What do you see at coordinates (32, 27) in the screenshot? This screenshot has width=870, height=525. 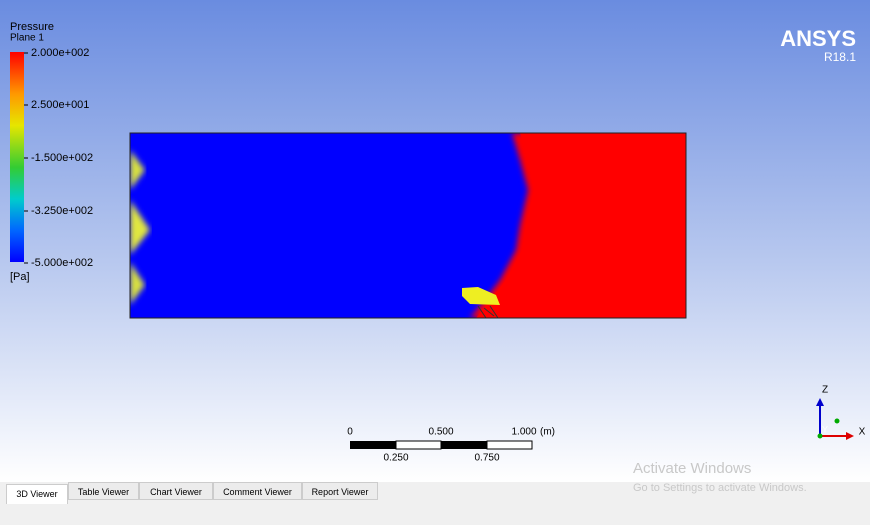 I see `legend-title: Pressure` at bounding box center [32, 27].